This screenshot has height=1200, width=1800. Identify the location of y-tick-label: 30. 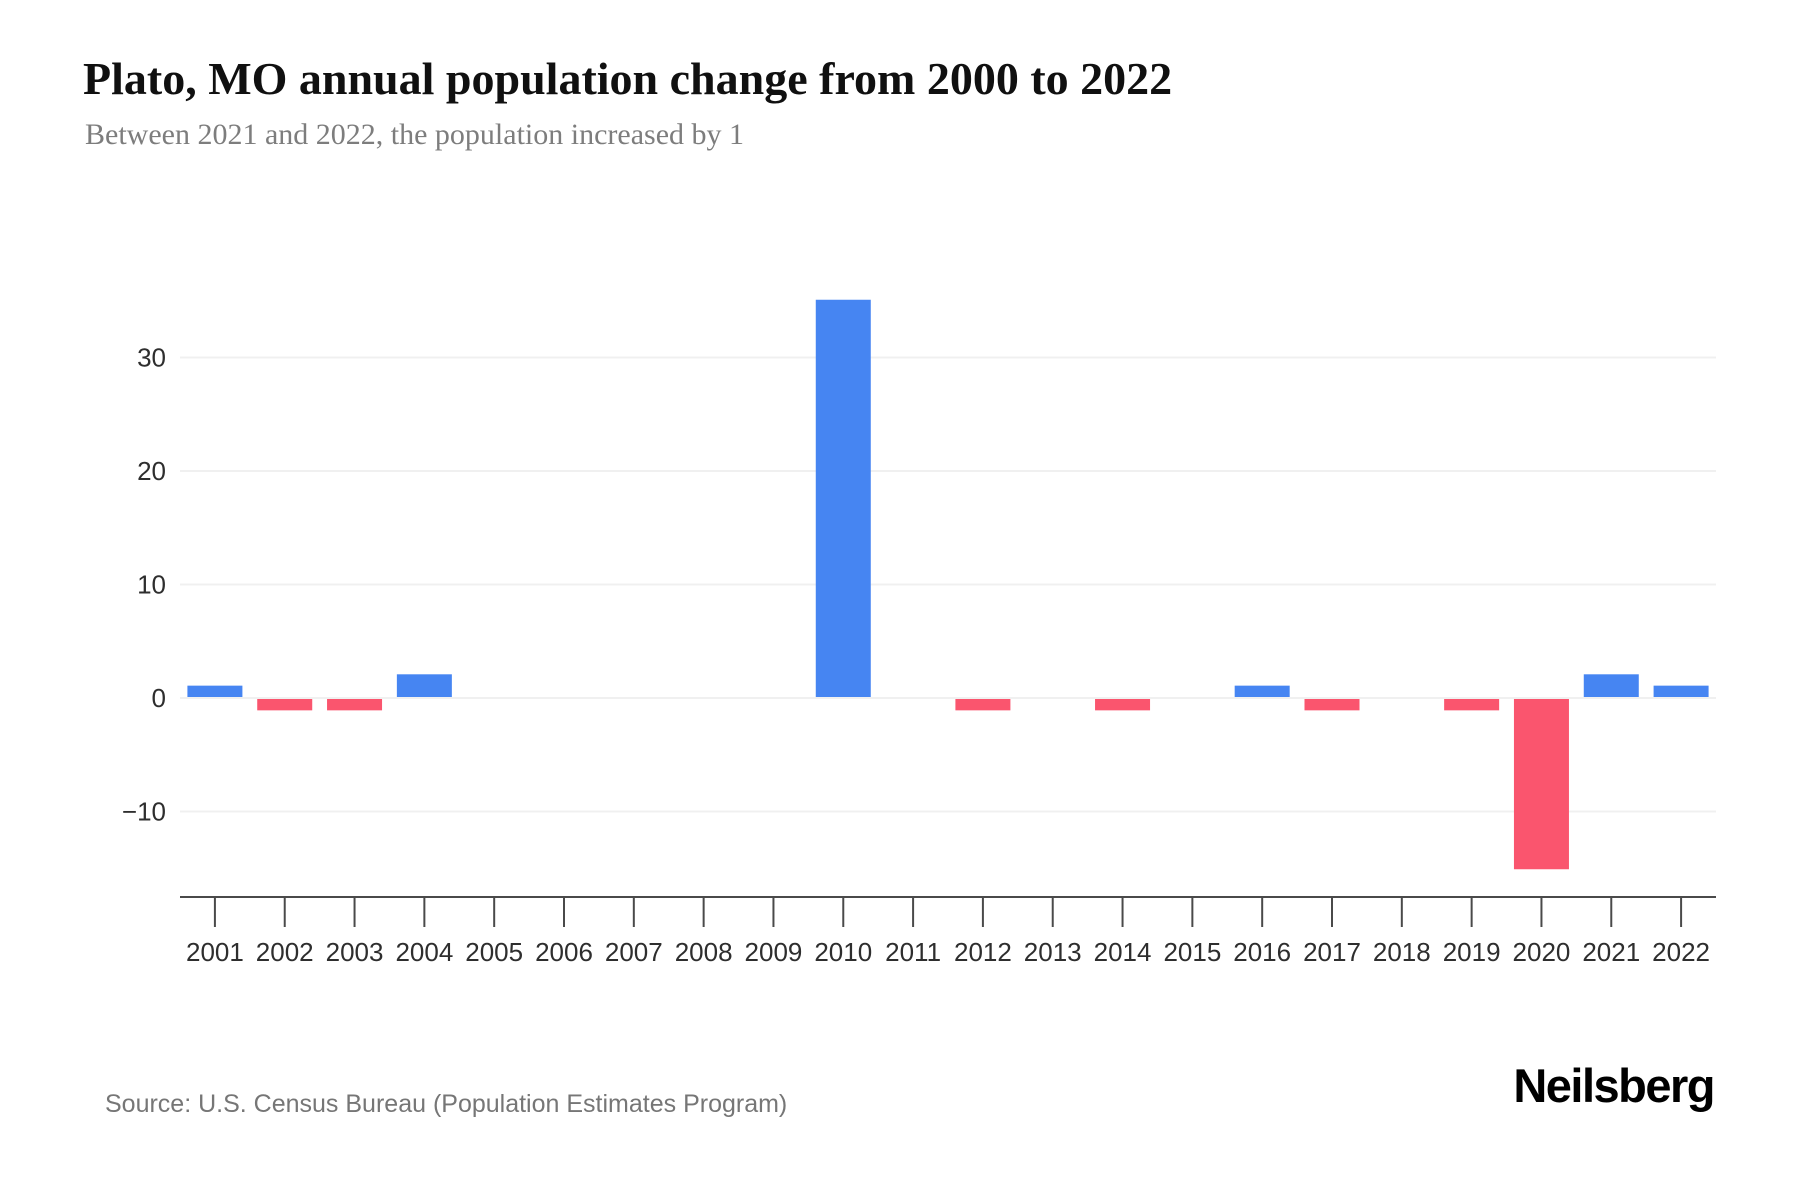
(151, 358).